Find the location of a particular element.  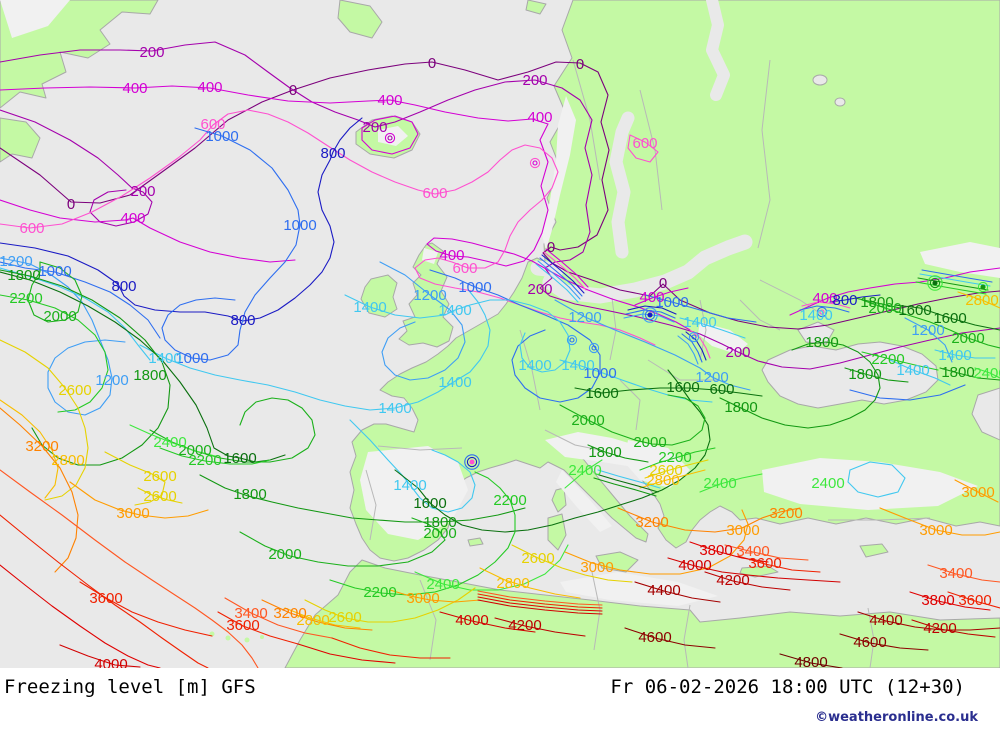

scandes-mountains is located at coordinates (559, 173).